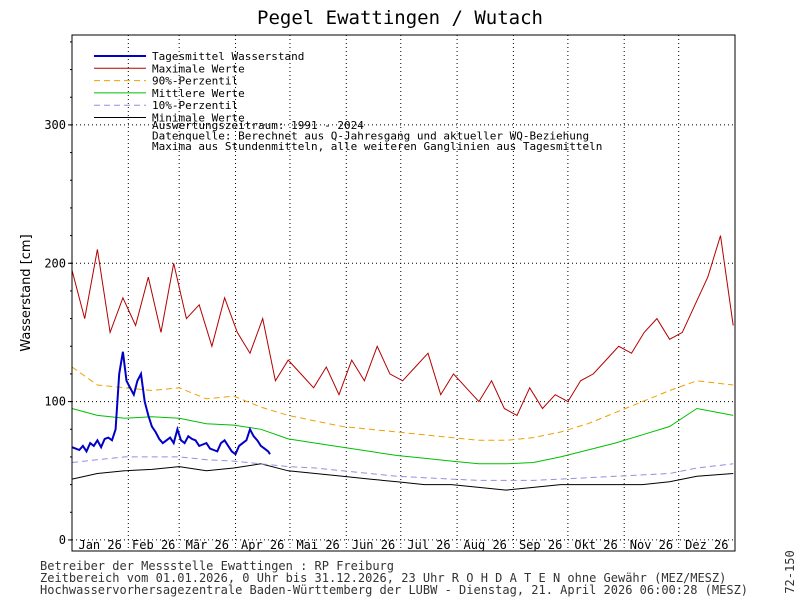 This screenshot has width=800, height=600. I want to click on legend-note: Auswertungszeitraum: 1991 - 2024, so click(258, 125).